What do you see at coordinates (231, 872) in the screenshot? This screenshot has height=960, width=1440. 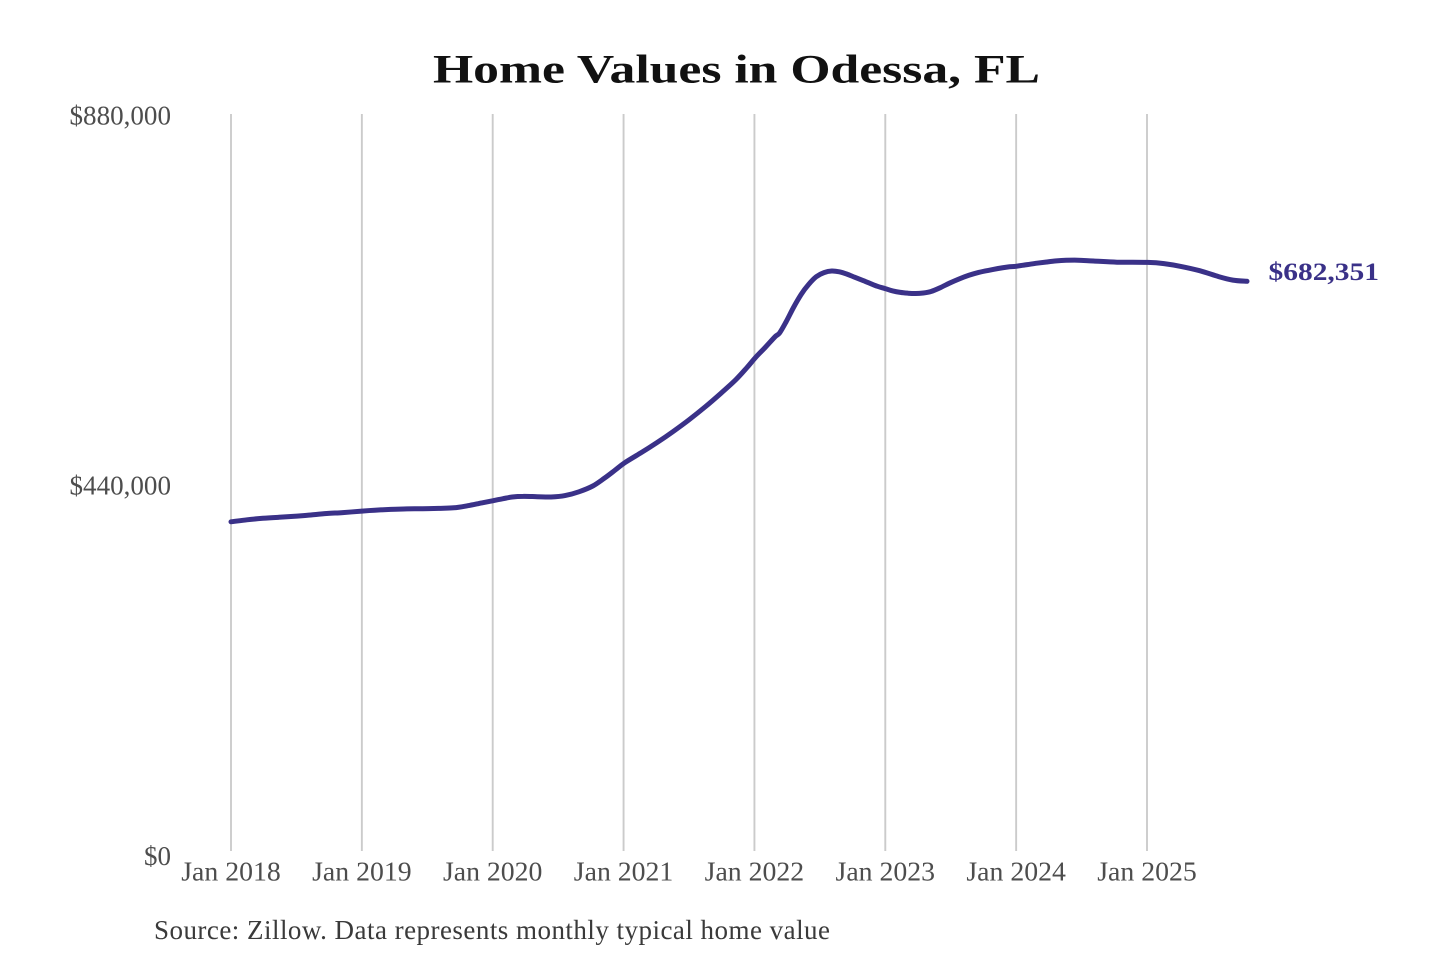 I see `svg-text: Jan 2018` at bounding box center [231, 872].